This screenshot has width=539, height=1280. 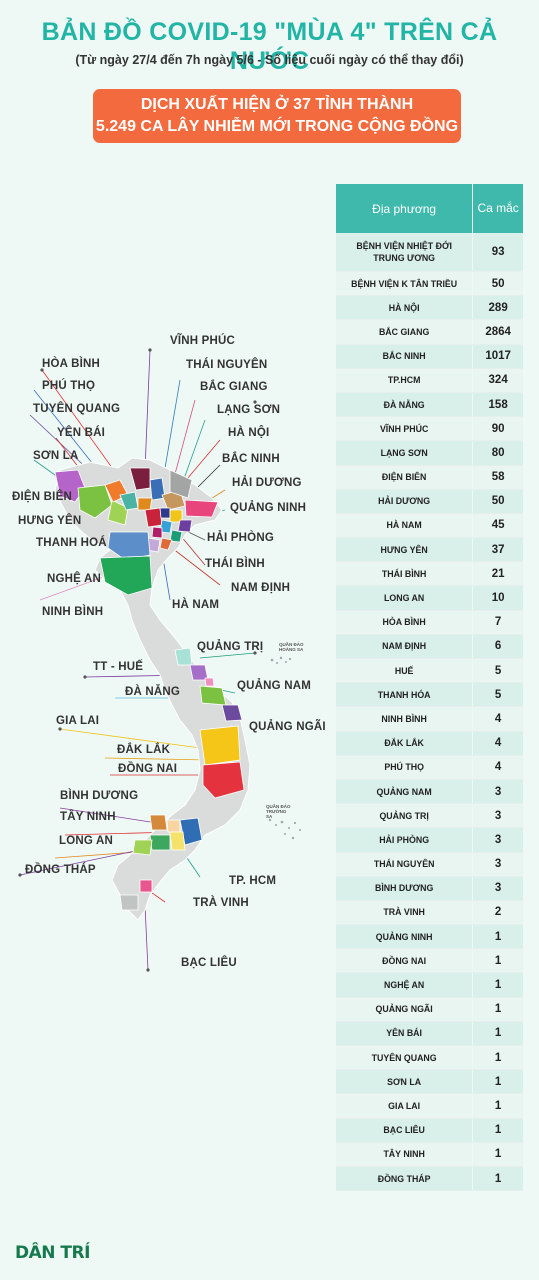 I want to click on cell-province: BỆNH VIỆN K TÂN TRIỀU, so click(x=404, y=283).